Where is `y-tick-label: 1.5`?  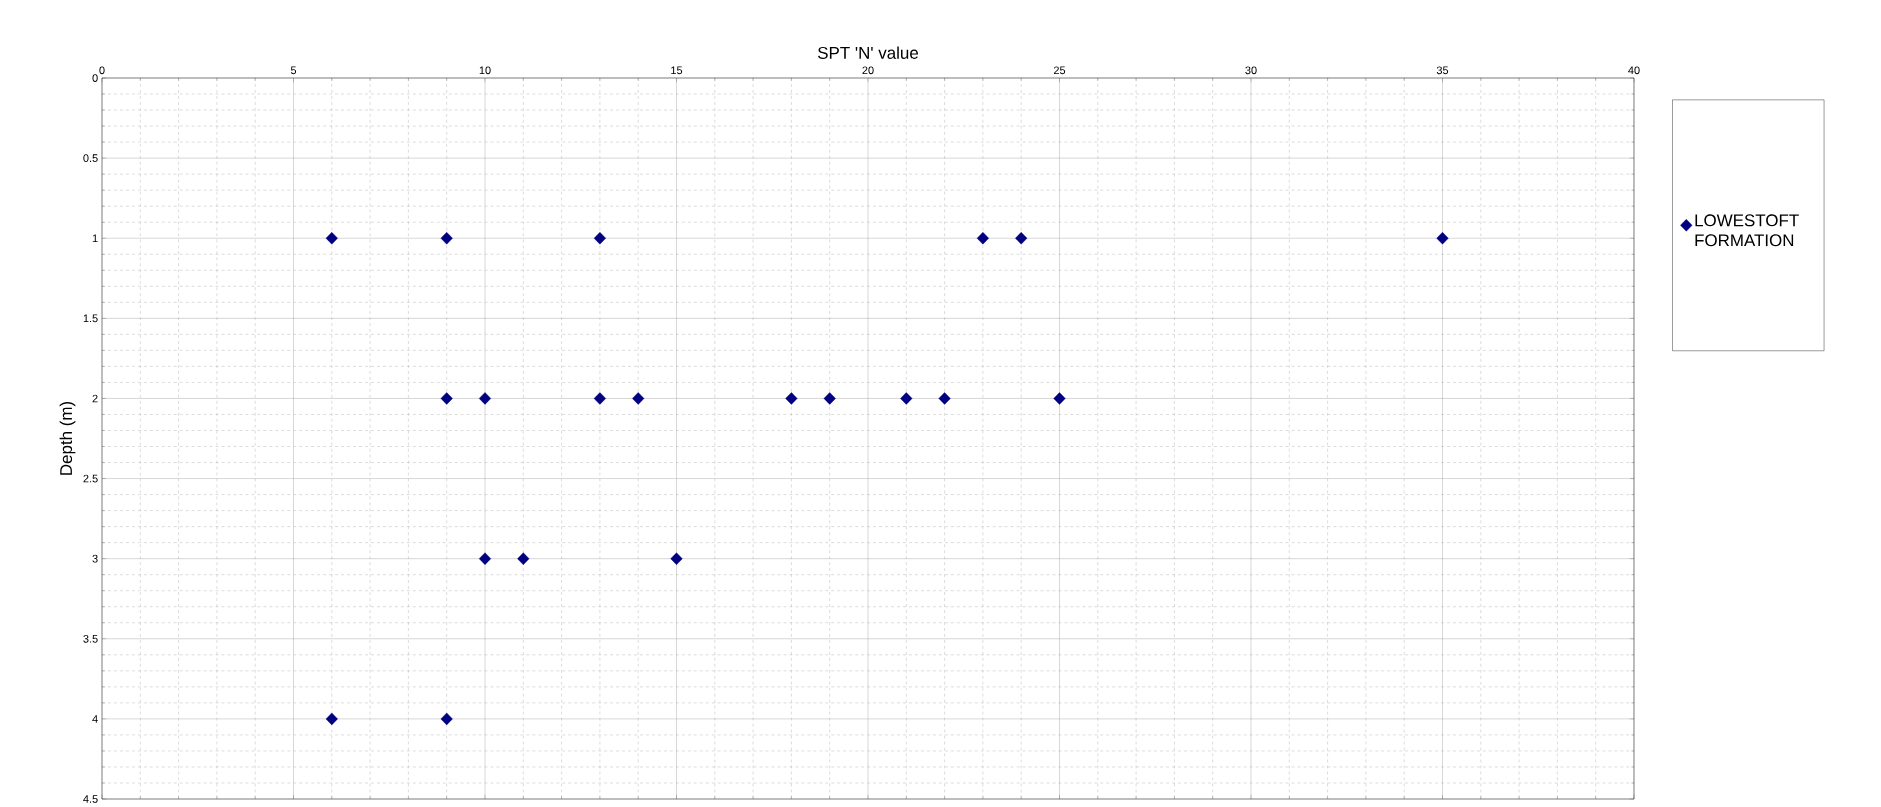 y-tick-label: 1.5 is located at coordinates (90, 318).